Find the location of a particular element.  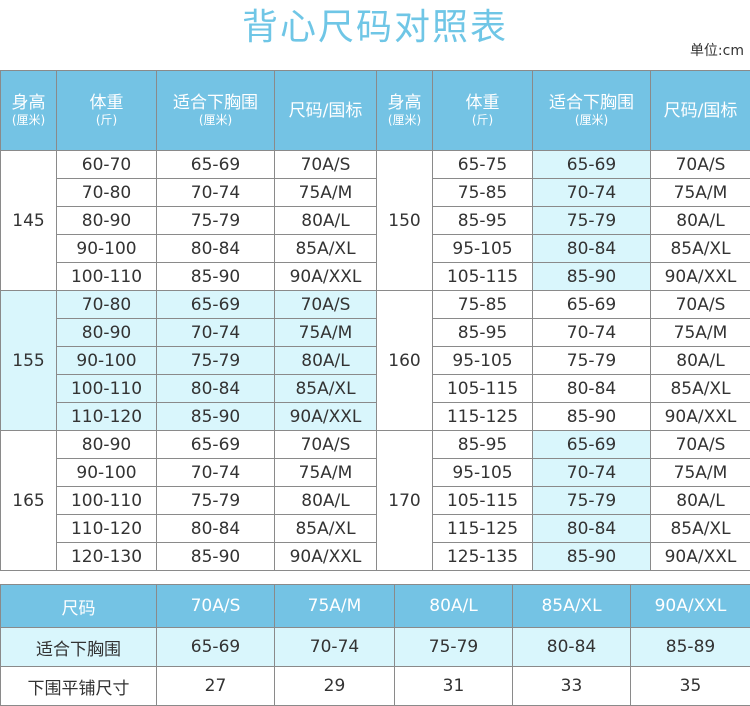

weight-cell: 80-90 is located at coordinates (107, 445).